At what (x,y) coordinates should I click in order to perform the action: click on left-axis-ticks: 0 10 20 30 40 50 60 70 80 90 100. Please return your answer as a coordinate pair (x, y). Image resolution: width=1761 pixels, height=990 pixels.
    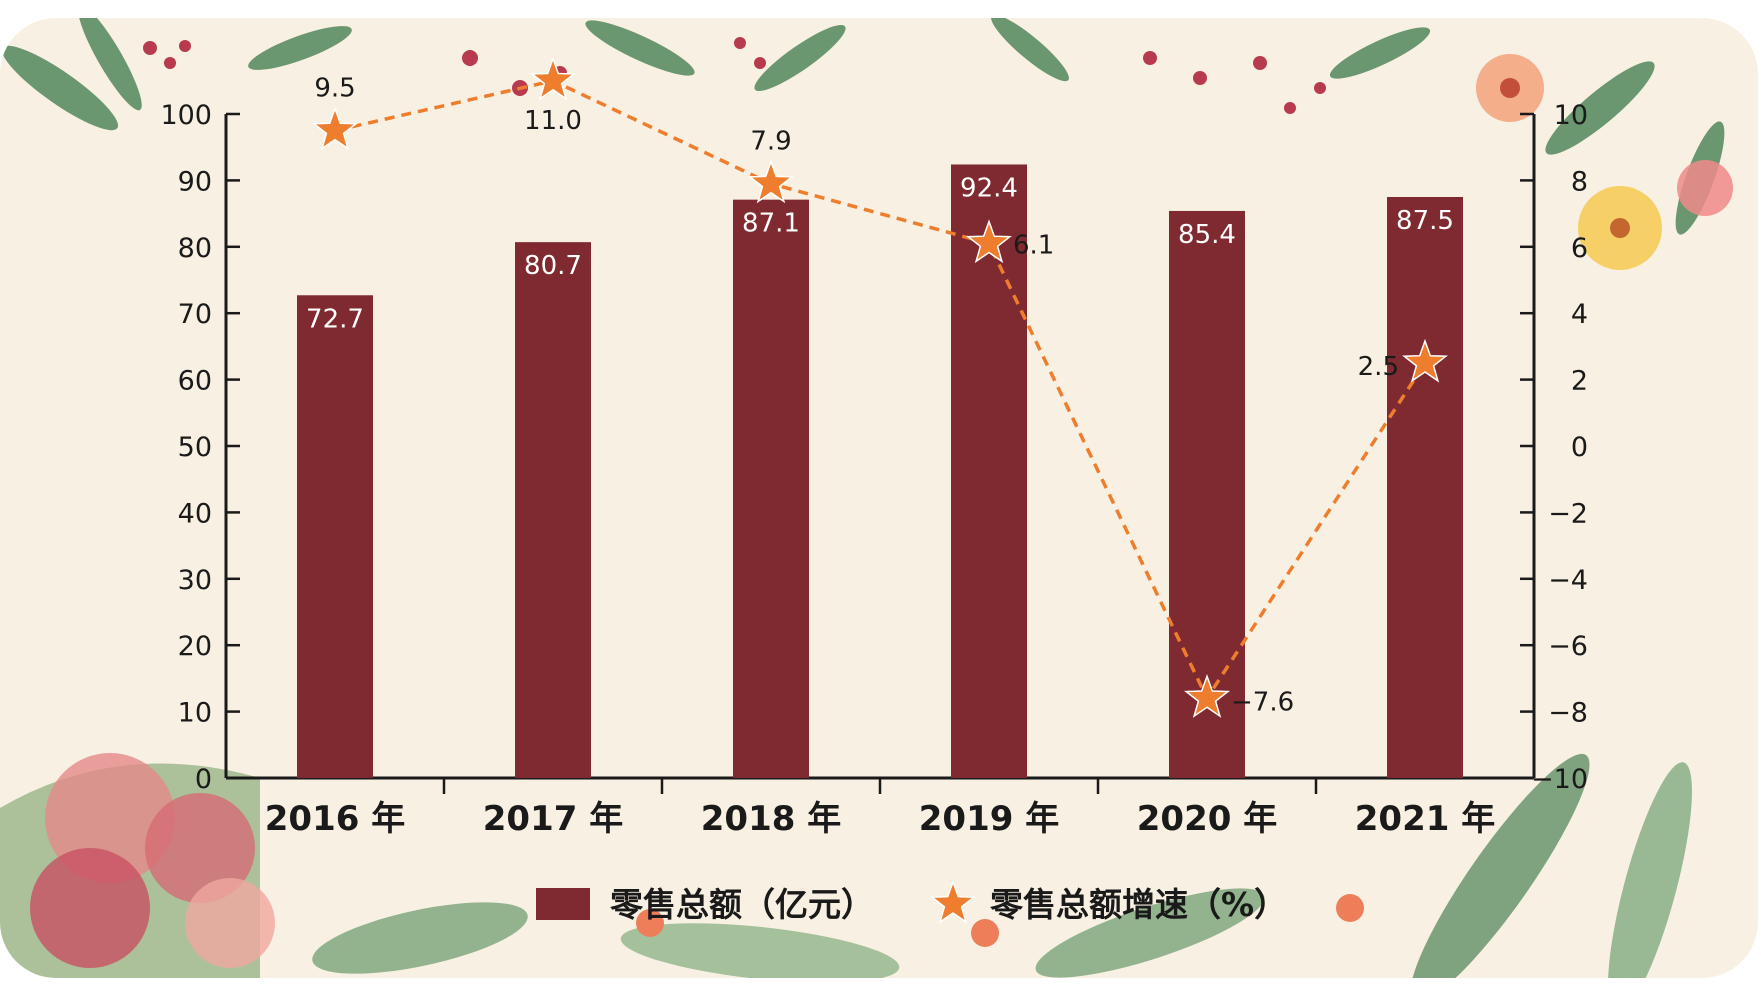
    Looking at the image, I should click on (200, 447).